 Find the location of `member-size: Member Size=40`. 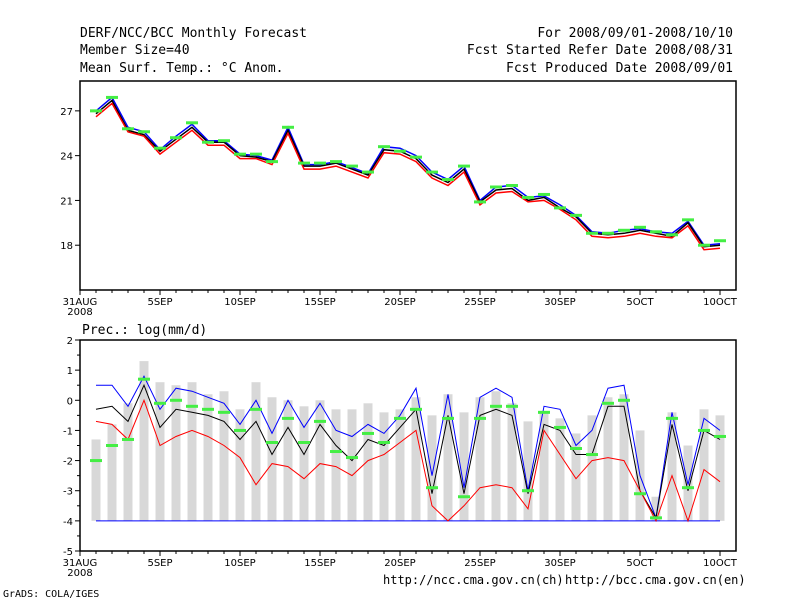

member-size: Member Size=40 is located at coordinates (135, 50).